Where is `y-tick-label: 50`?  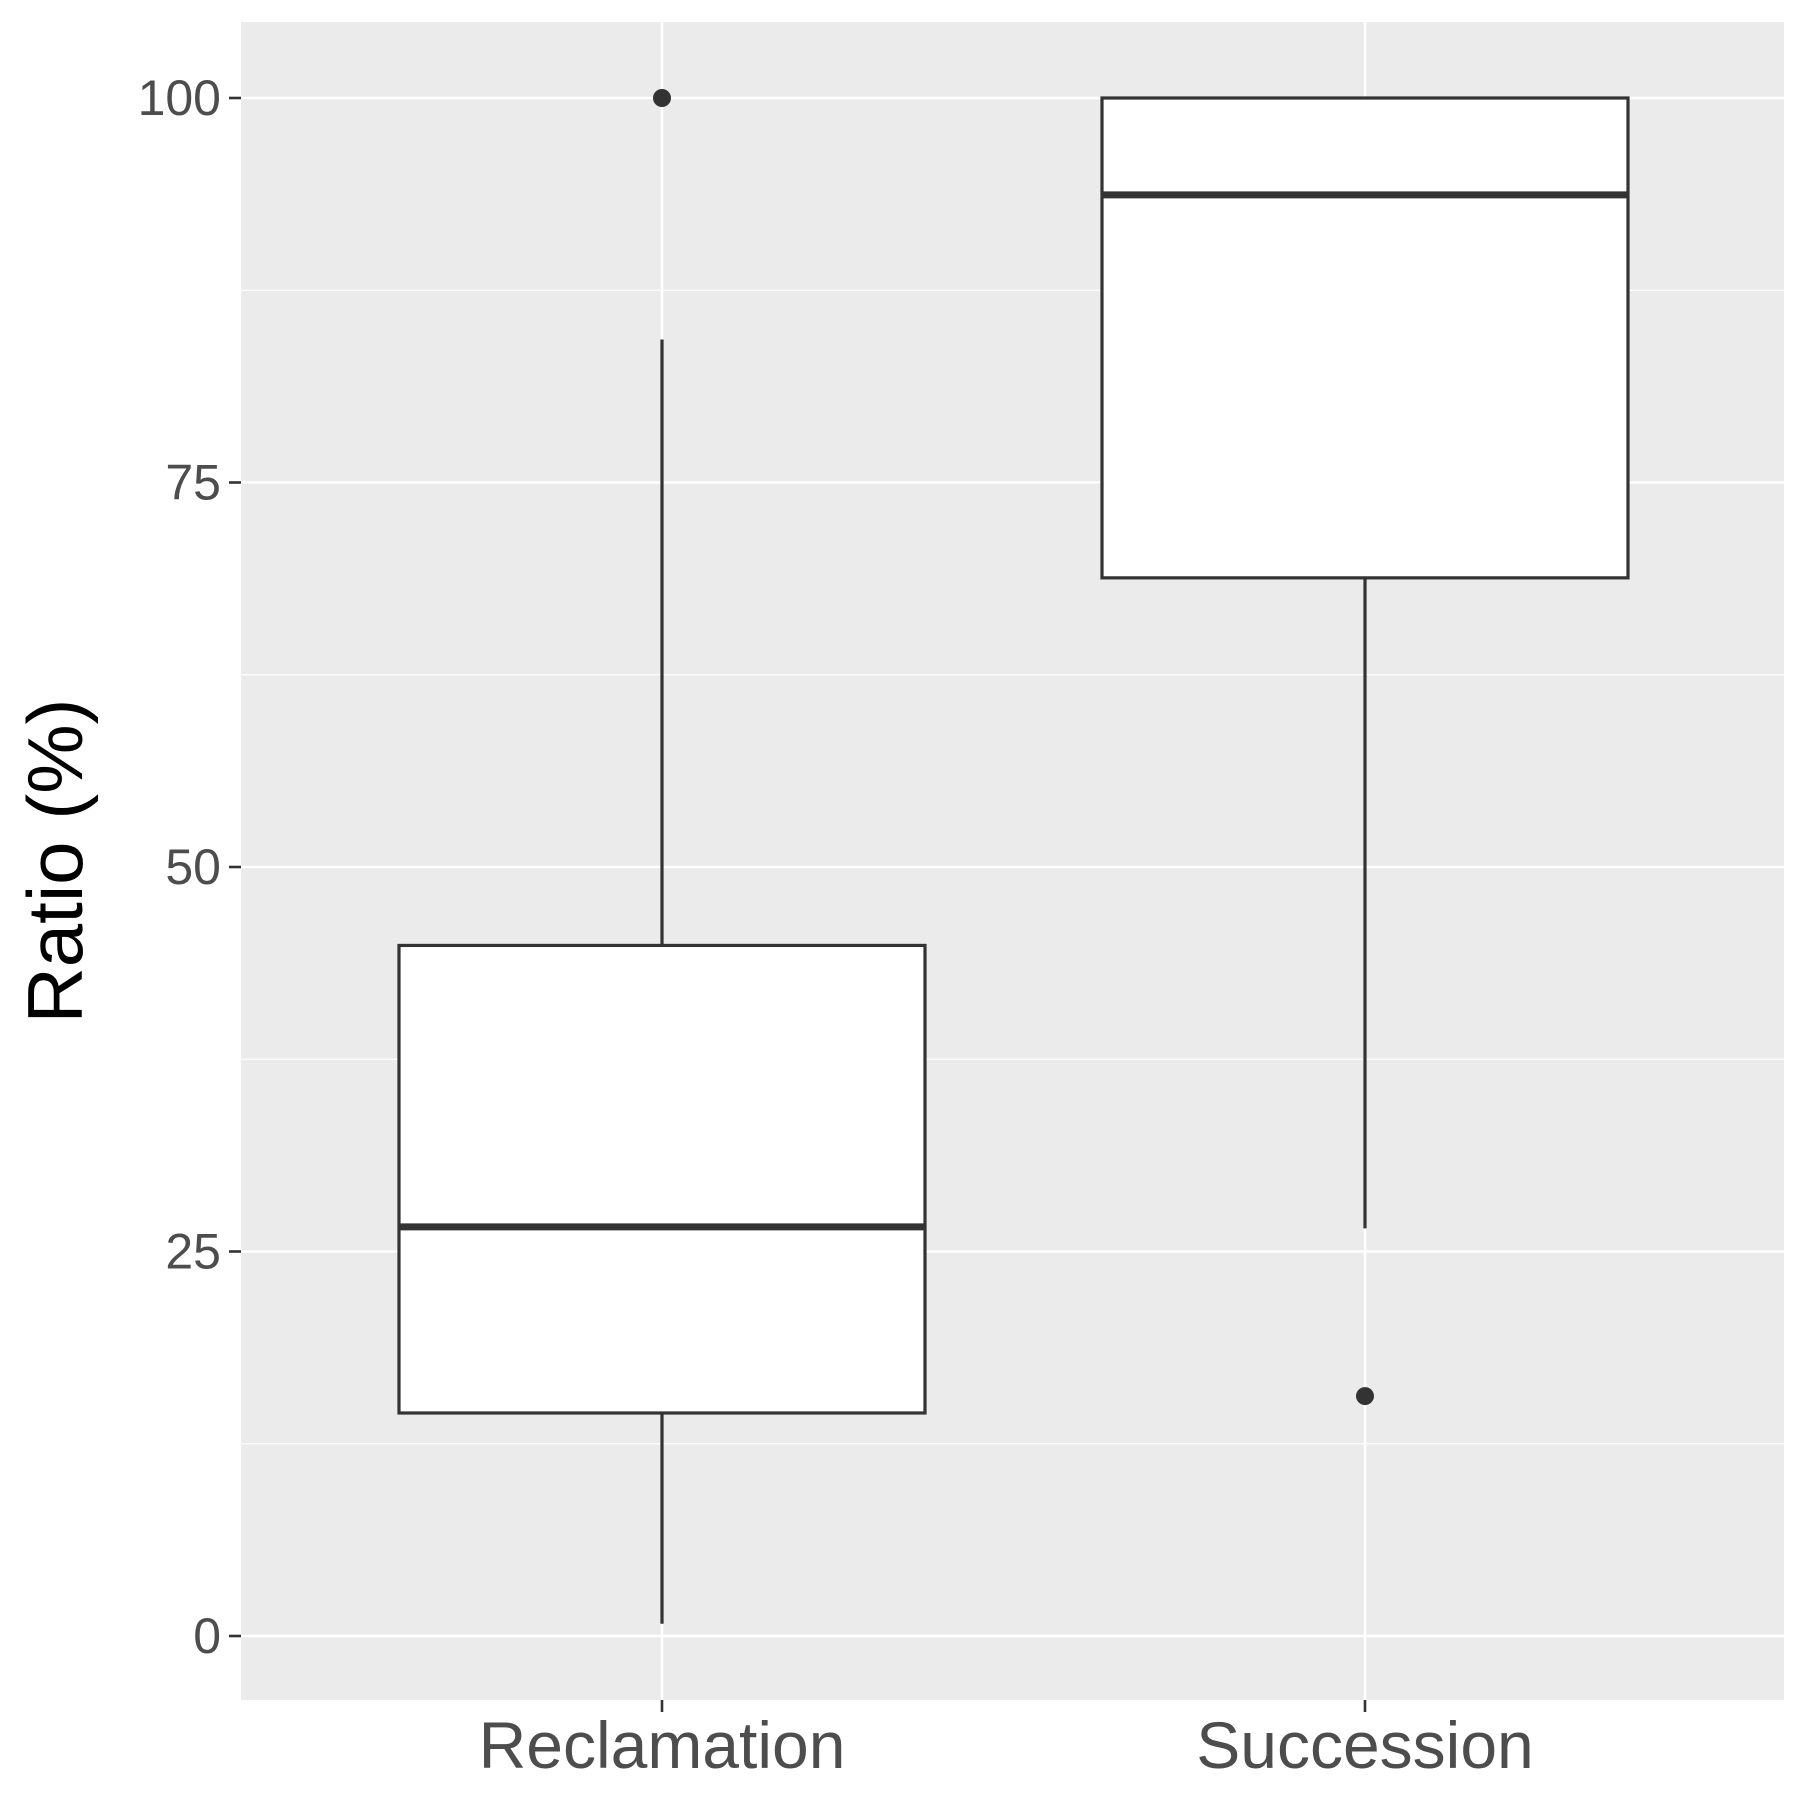
y-tick-label: 50 is located at coordinates (193, 867).